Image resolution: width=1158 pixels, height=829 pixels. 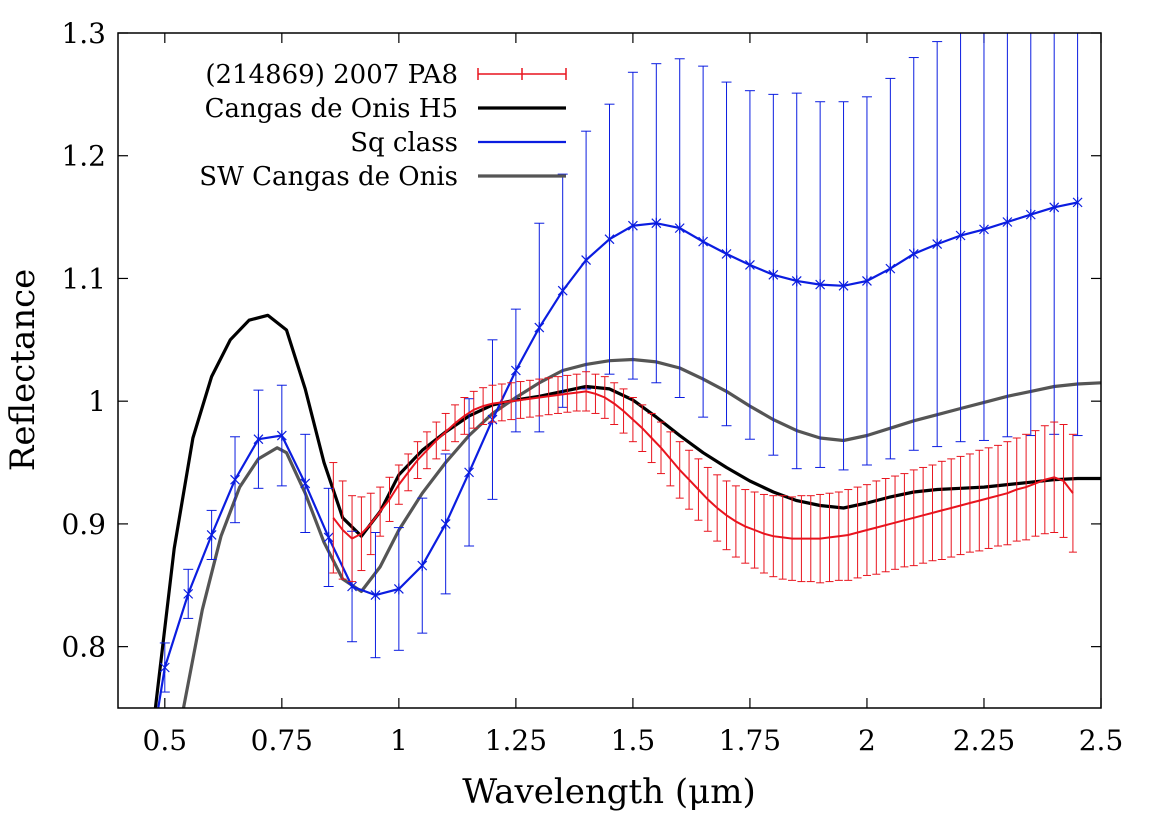 I want to click on legend-item: SW Cangas de Onis, so click(x=382, y=177).